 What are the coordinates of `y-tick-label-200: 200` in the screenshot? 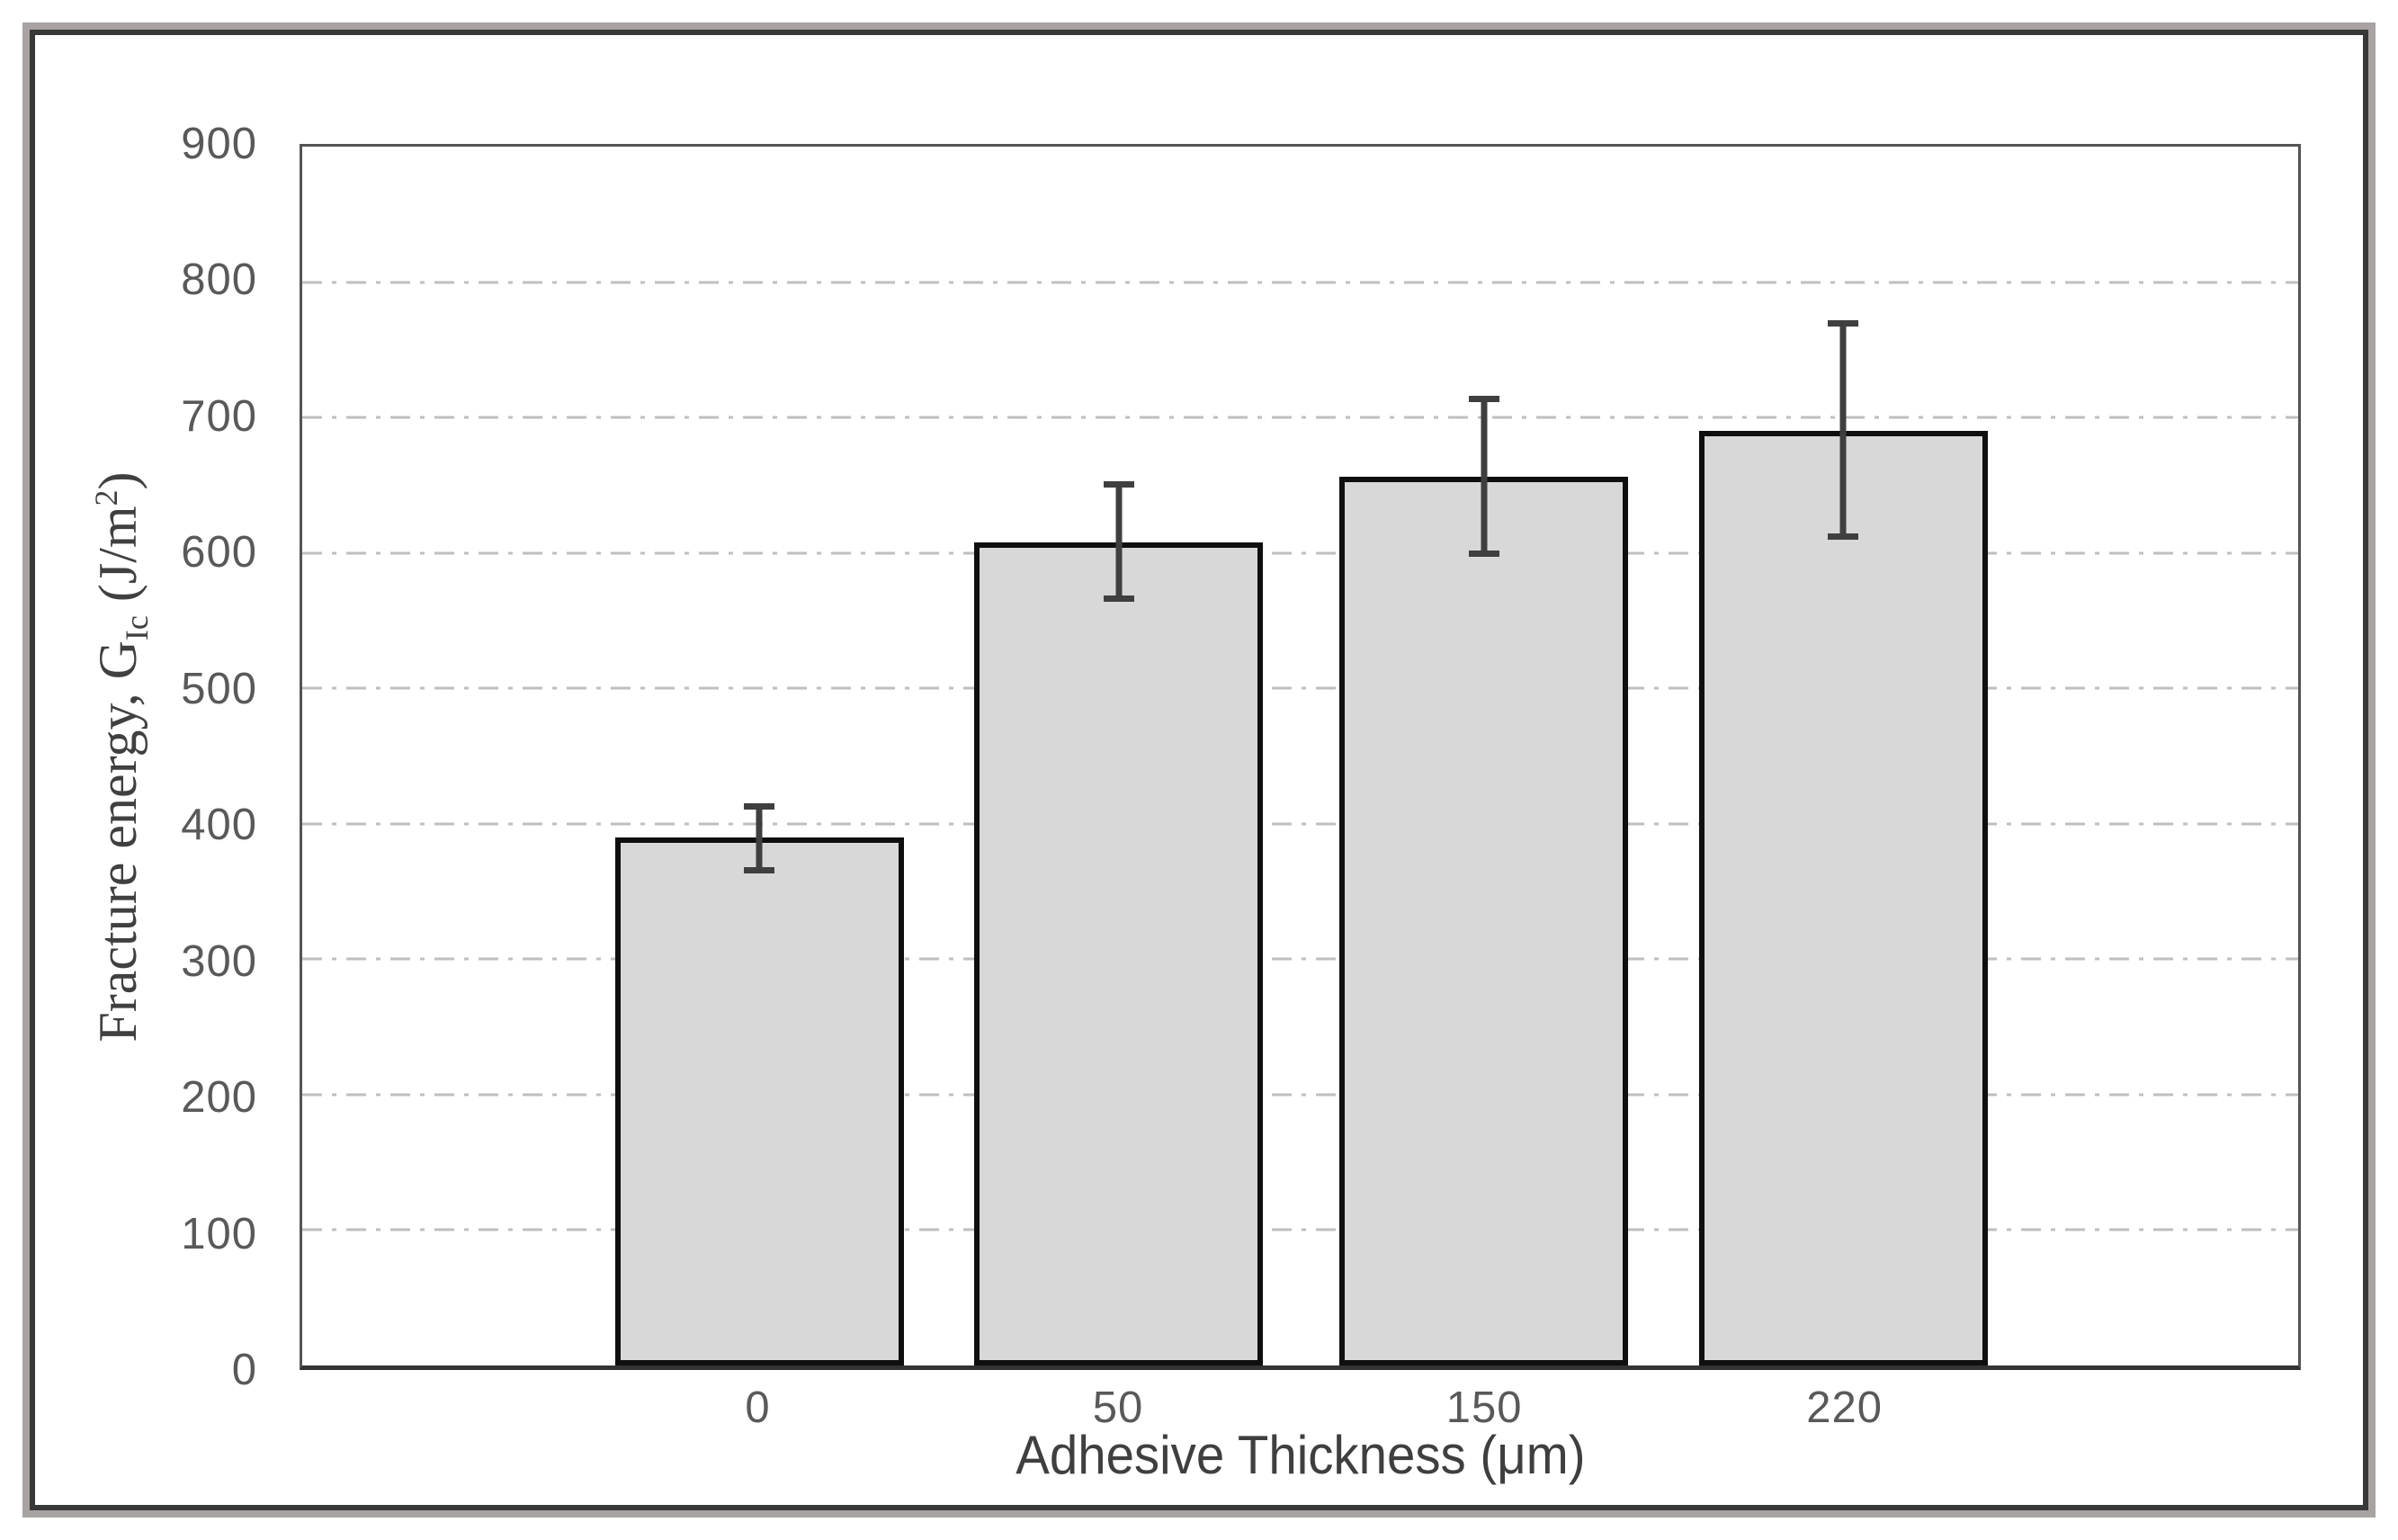 It's located at (219, 1098).